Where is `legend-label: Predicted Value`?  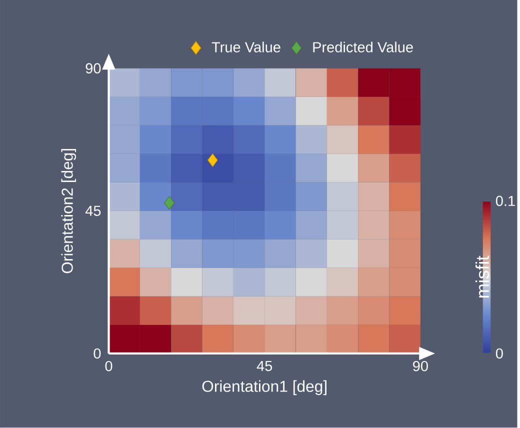
legend-label: Predicted Value is located at coordinates (363, 47).